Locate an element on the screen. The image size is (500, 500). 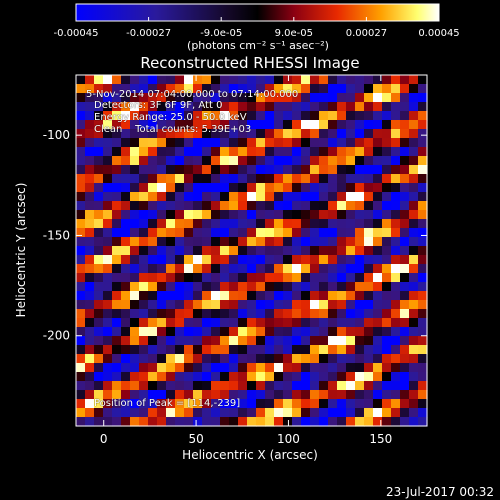
y-tick-label: -200 is located at coordinates (56, 336).